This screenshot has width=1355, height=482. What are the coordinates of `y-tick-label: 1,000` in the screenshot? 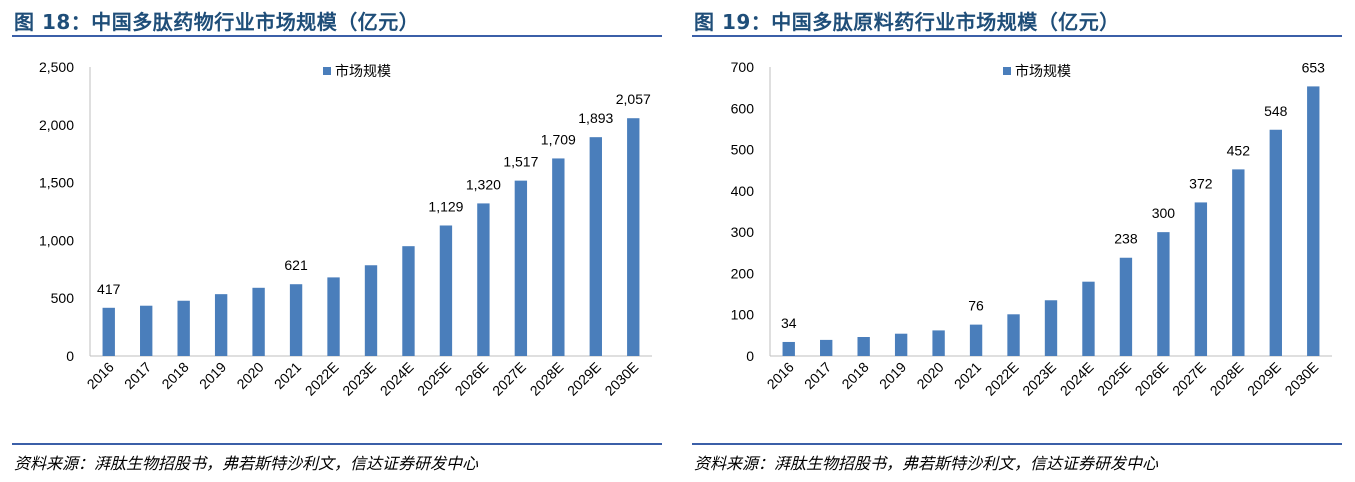 It's located at (56, 240).